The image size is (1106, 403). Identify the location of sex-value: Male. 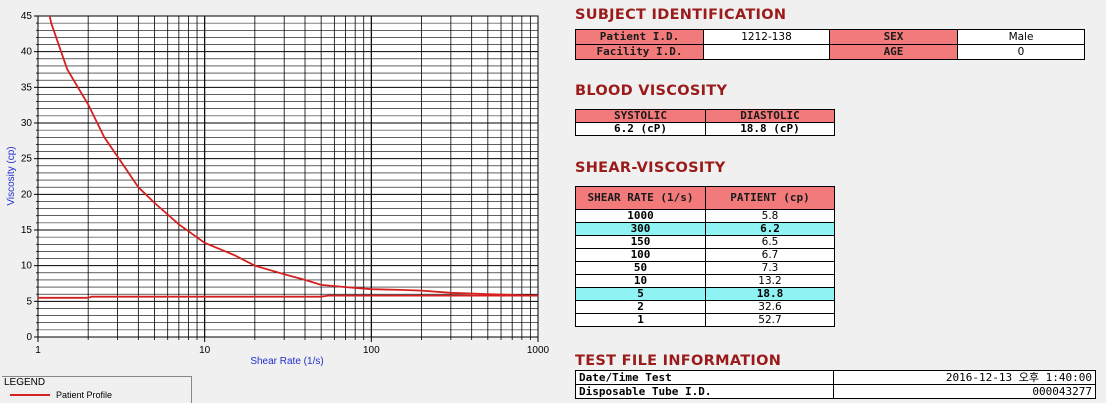
(1021, 37).